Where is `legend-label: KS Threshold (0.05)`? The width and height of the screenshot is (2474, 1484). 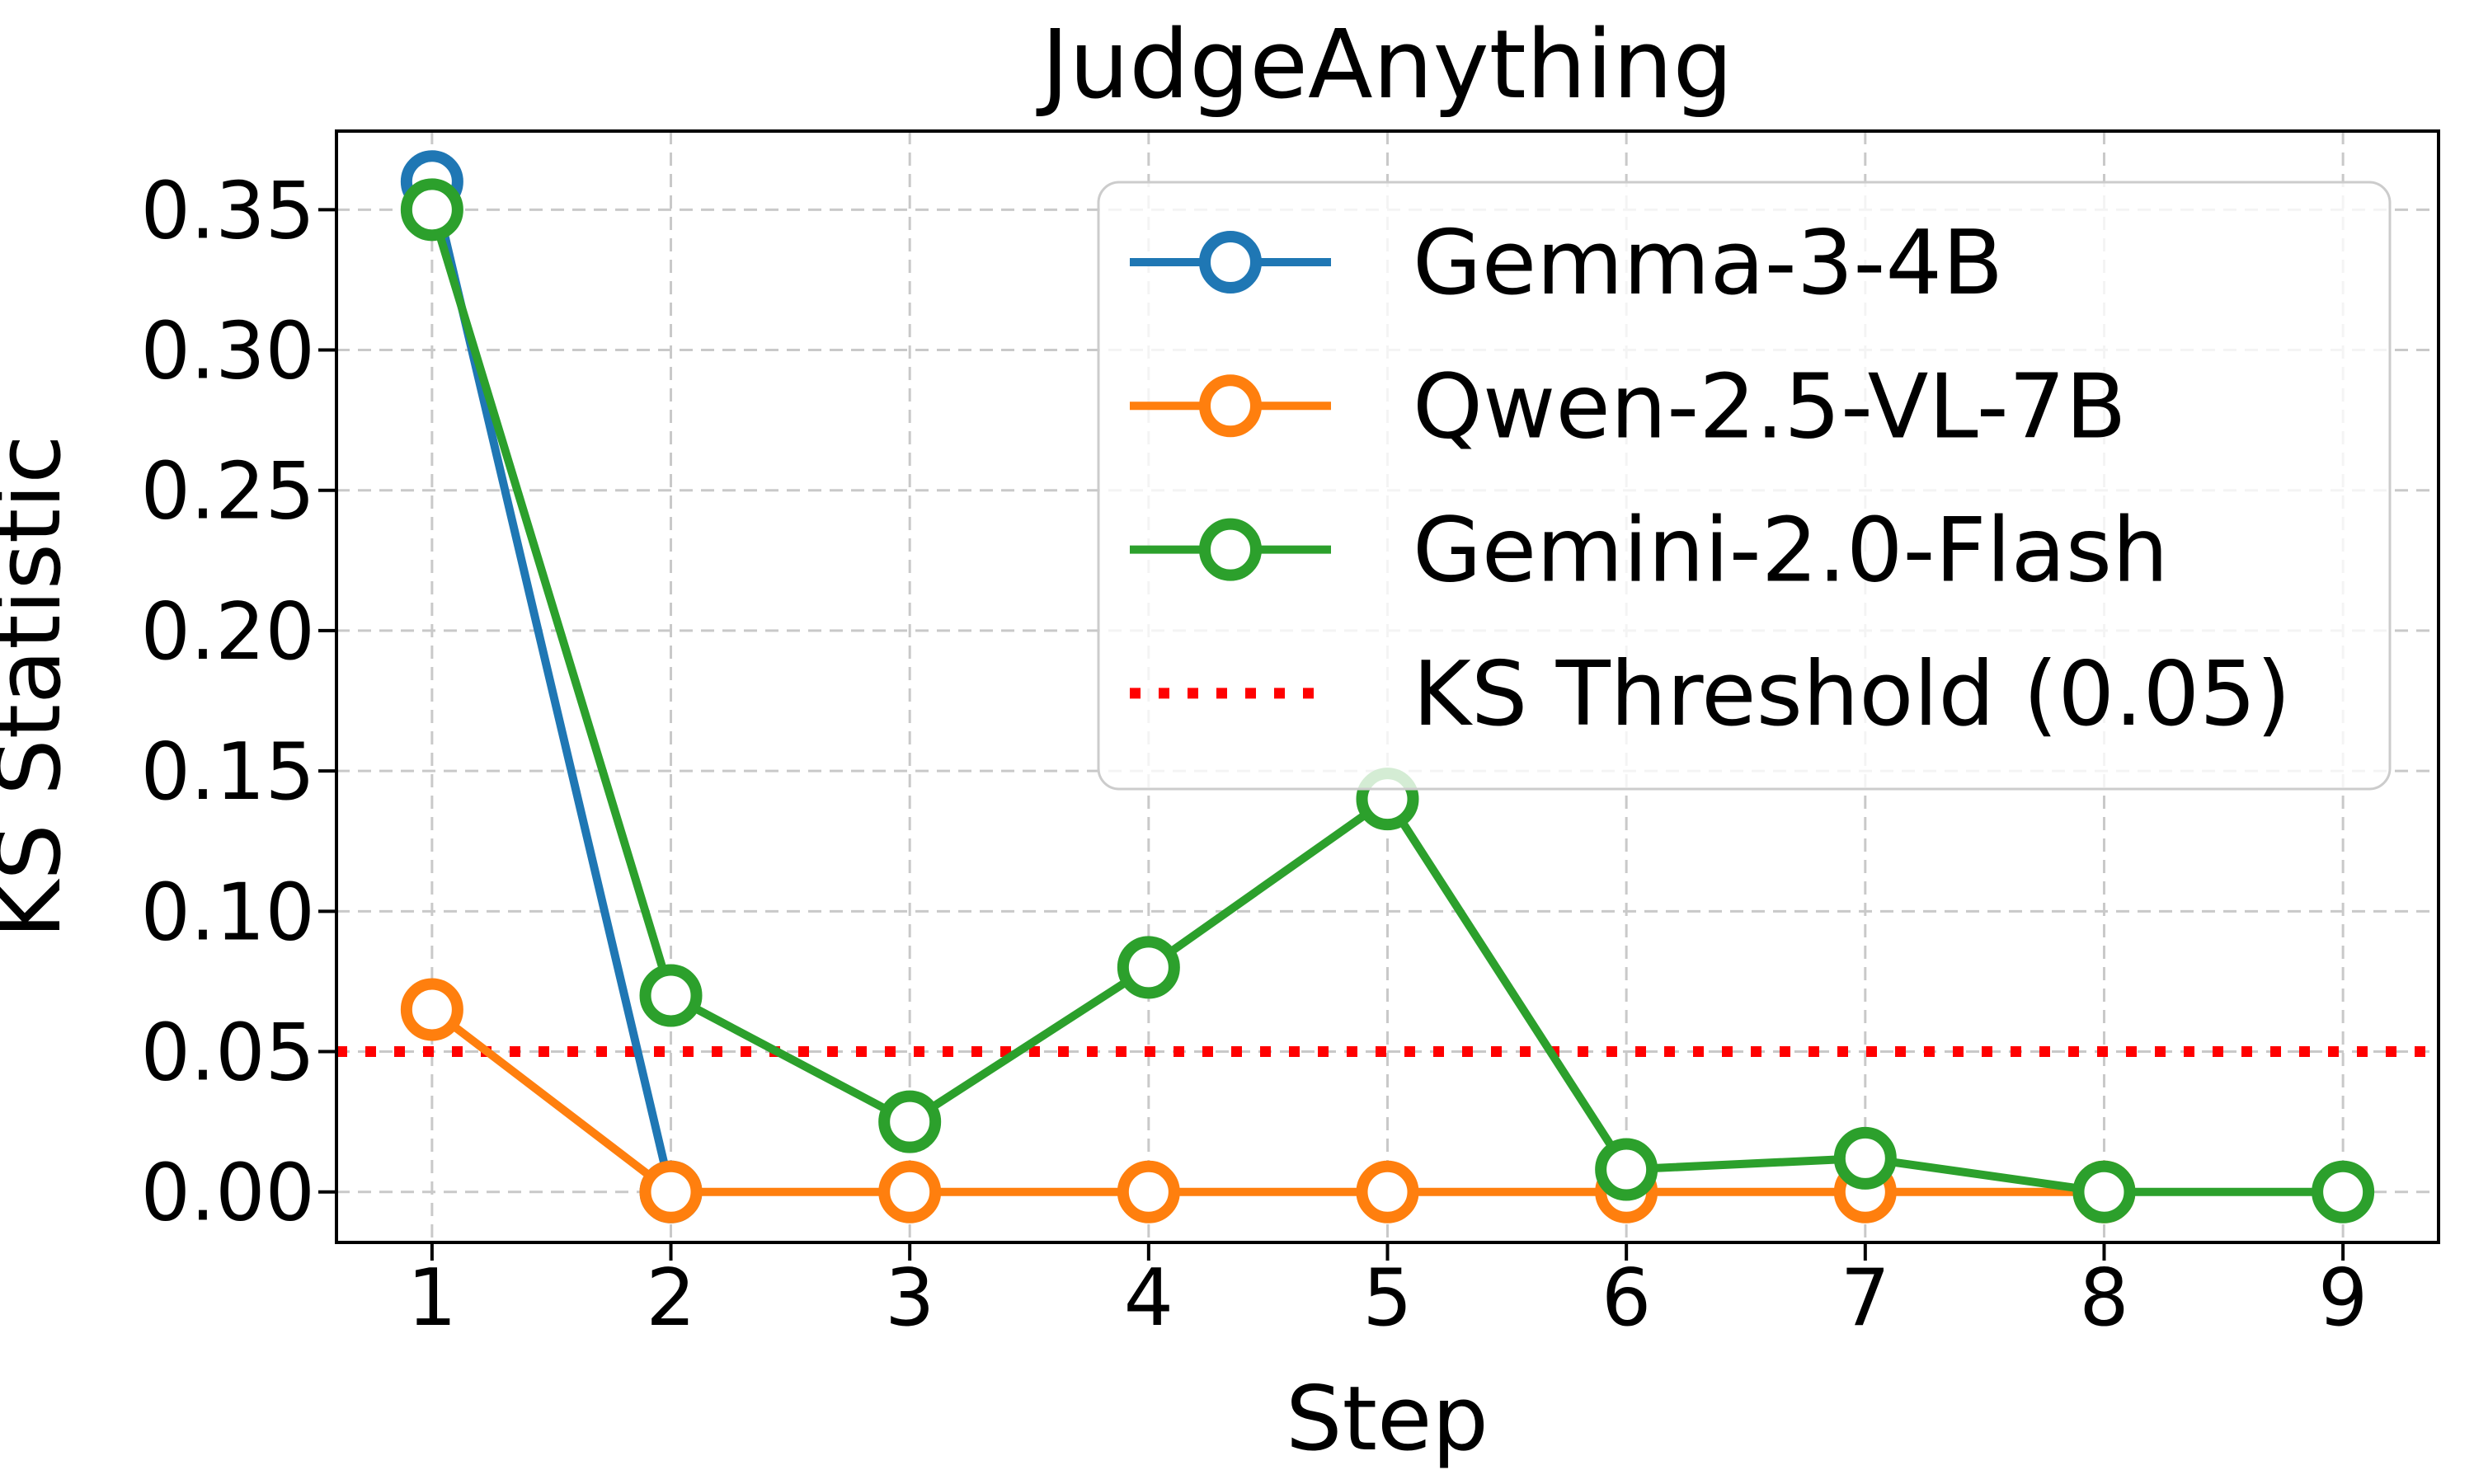 legend-label: KS Threshold (0.05) is located at coordinates (1852, 694).